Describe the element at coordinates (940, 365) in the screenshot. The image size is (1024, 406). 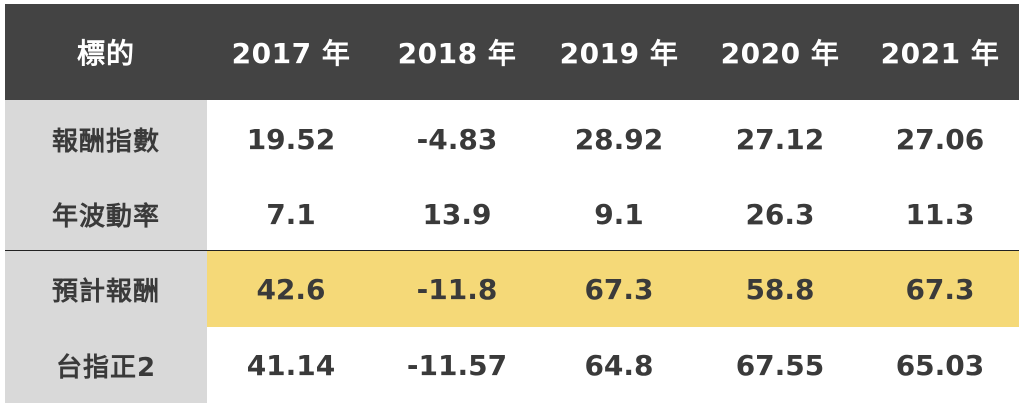
I see `table-cell: 65.03` at that location.